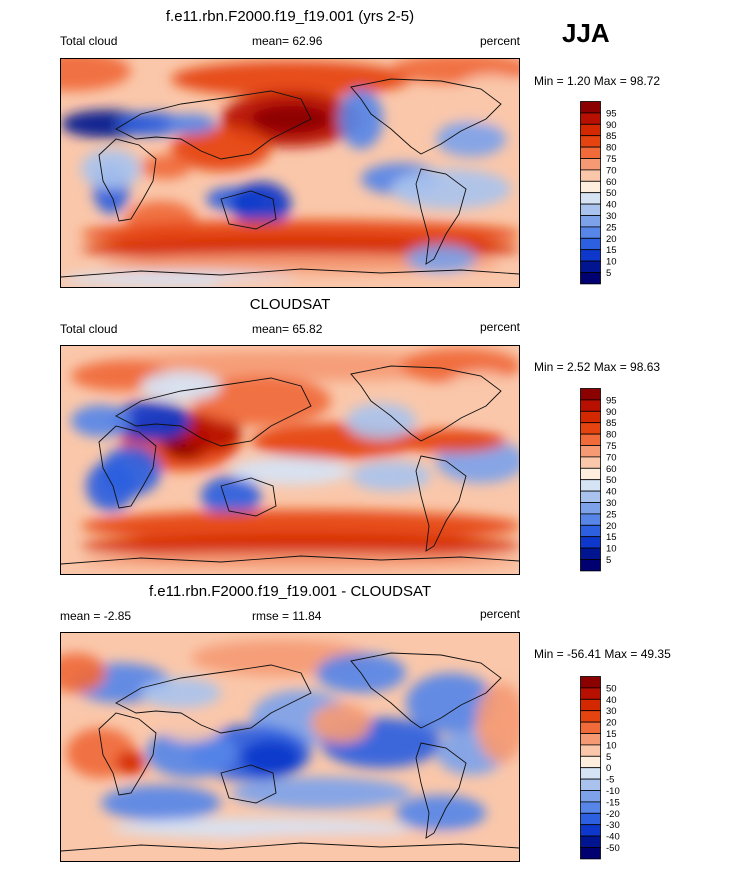  What do you see at coordinates (586, 33) in the screenshot?
I see `season-label: JJA` at bounding box center [586, 33].